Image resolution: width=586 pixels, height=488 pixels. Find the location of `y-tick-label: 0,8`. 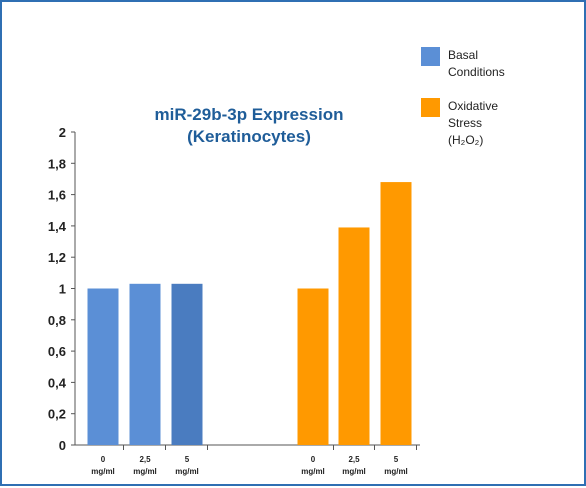

y-tick-label: 0,8 is located at coordinates (57, 320).